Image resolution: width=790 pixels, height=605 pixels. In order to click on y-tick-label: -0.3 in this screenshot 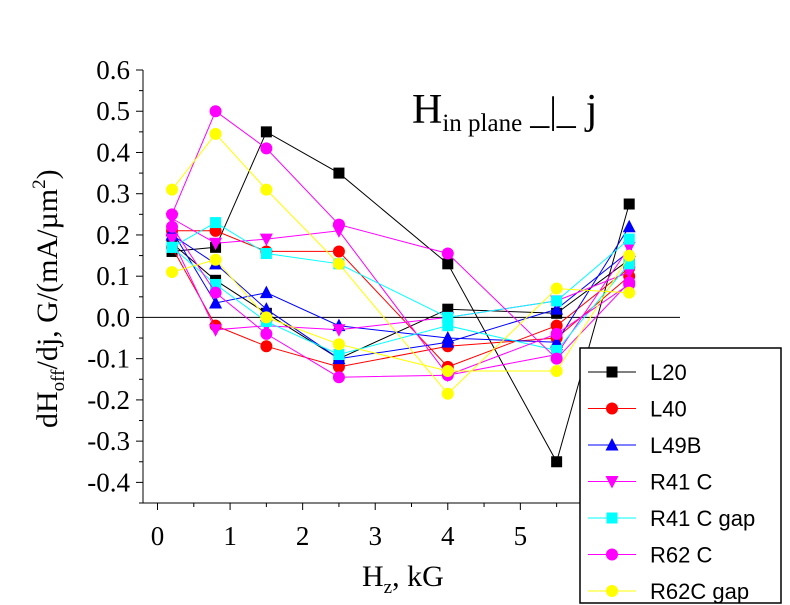, I will do `click(108, 441)`.